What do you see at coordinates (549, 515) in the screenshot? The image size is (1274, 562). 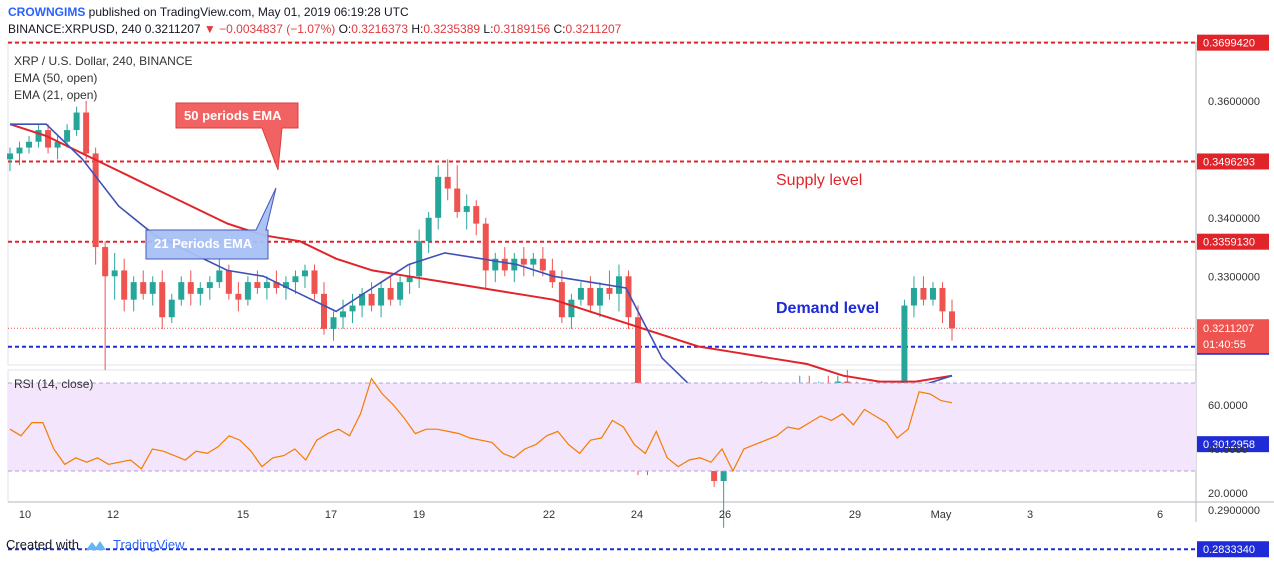 I see `time-tick-label: 22` at bounding box center [549, 515].